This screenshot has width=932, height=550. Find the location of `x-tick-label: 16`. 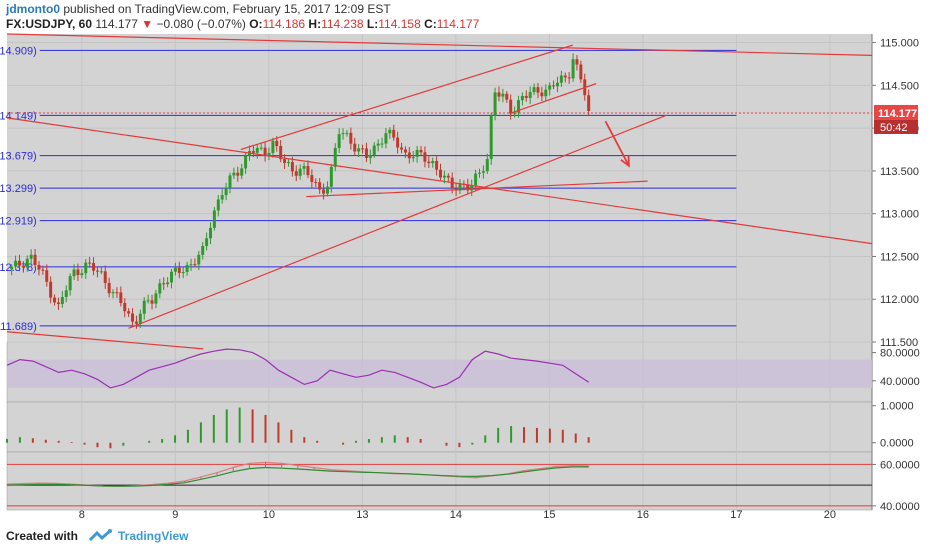

x-tick-label: 16 is located at coordinates (643, 515).